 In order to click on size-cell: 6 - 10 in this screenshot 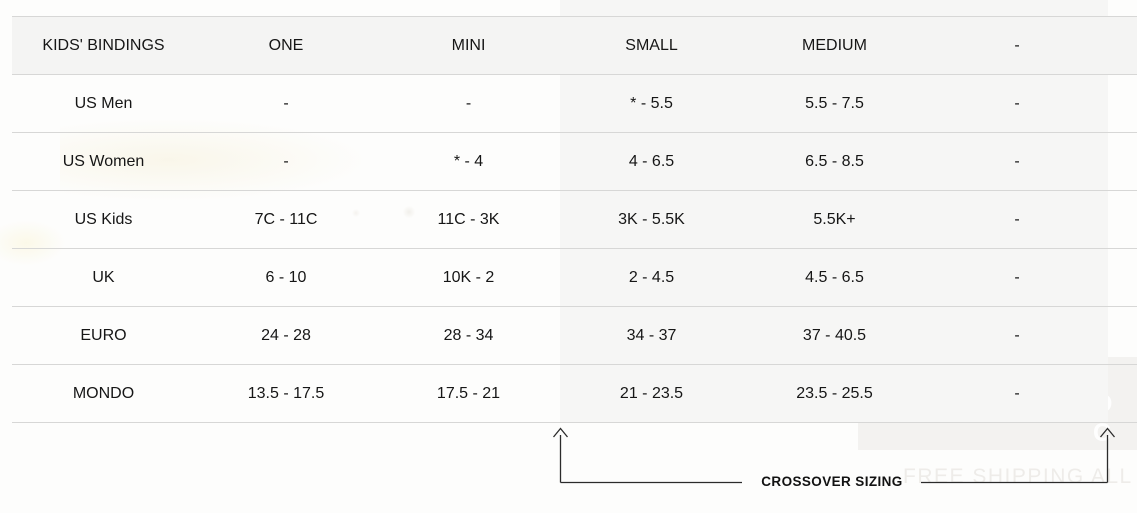, I will do `click(286, 277)`.